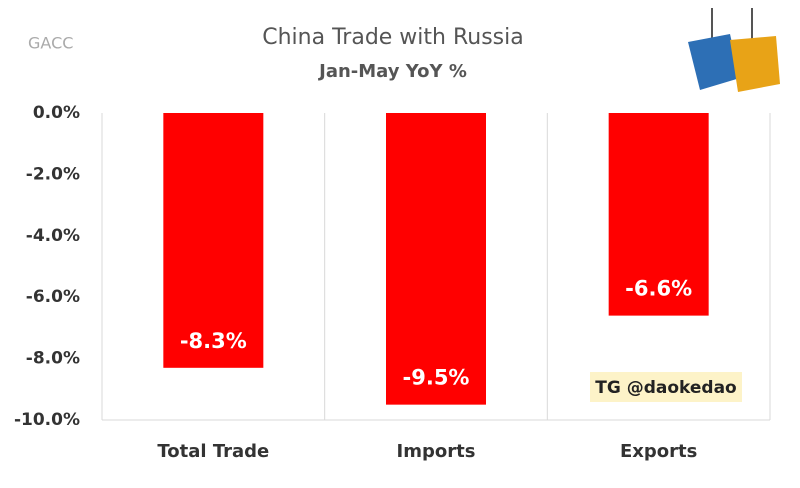 The height and width of the screenshot is (488, 800). What do you see at coordinates (53, 359) in the screenshot?
I see `y-tick-label: -8.0%` at bounding box center [53, 359].